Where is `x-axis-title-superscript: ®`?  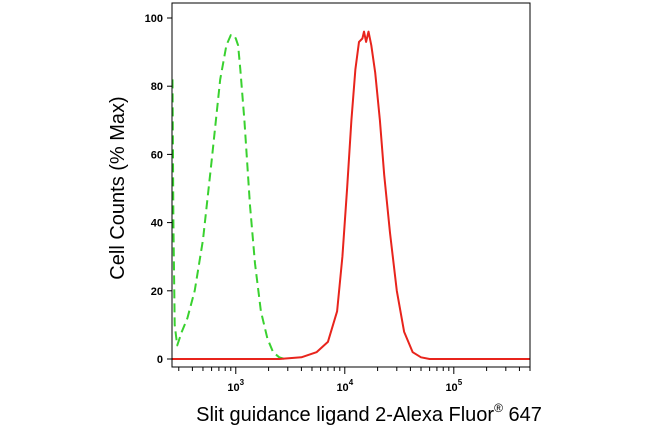 x-axis-title-superscript: ® is located at coordinates (498, 408).